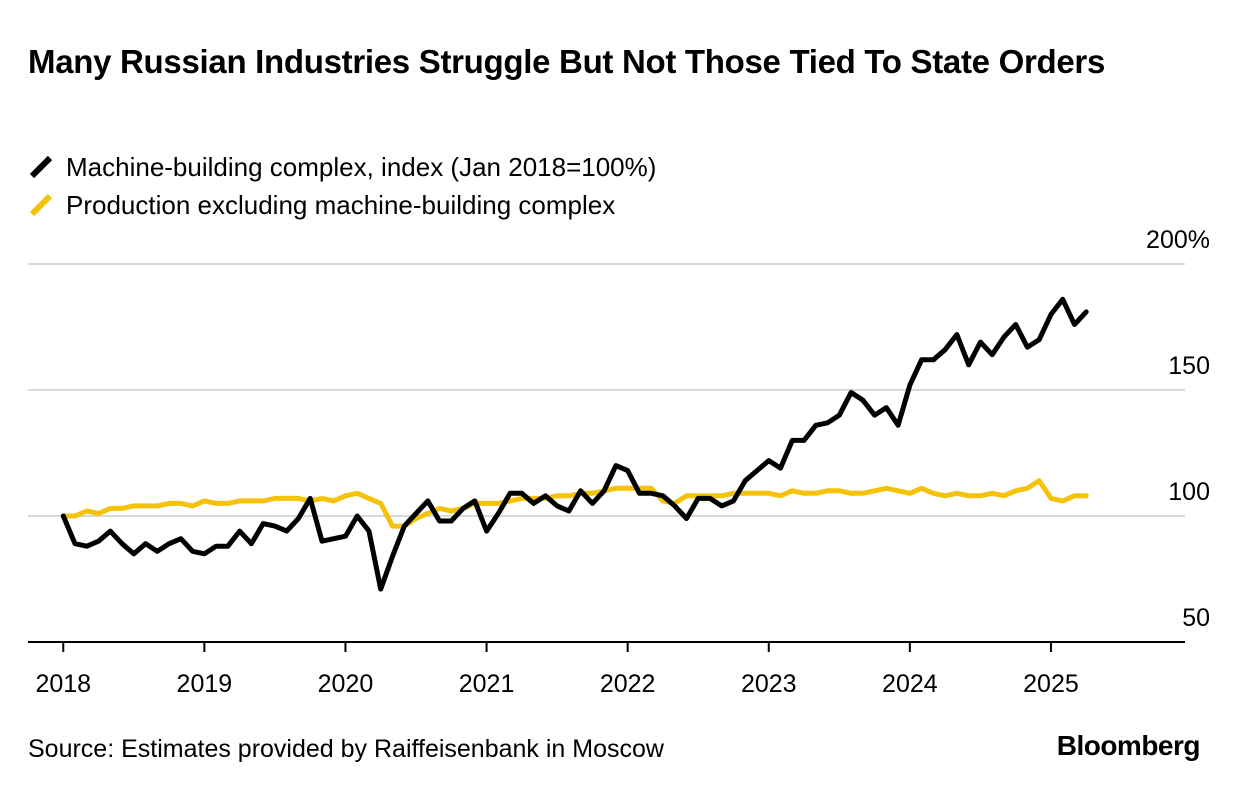 The height and width of the screenshot is (792, 1240). Describe the element at coordinates (1196, 618) in the screenshot. I see `y-tick-label: 50` at that location.